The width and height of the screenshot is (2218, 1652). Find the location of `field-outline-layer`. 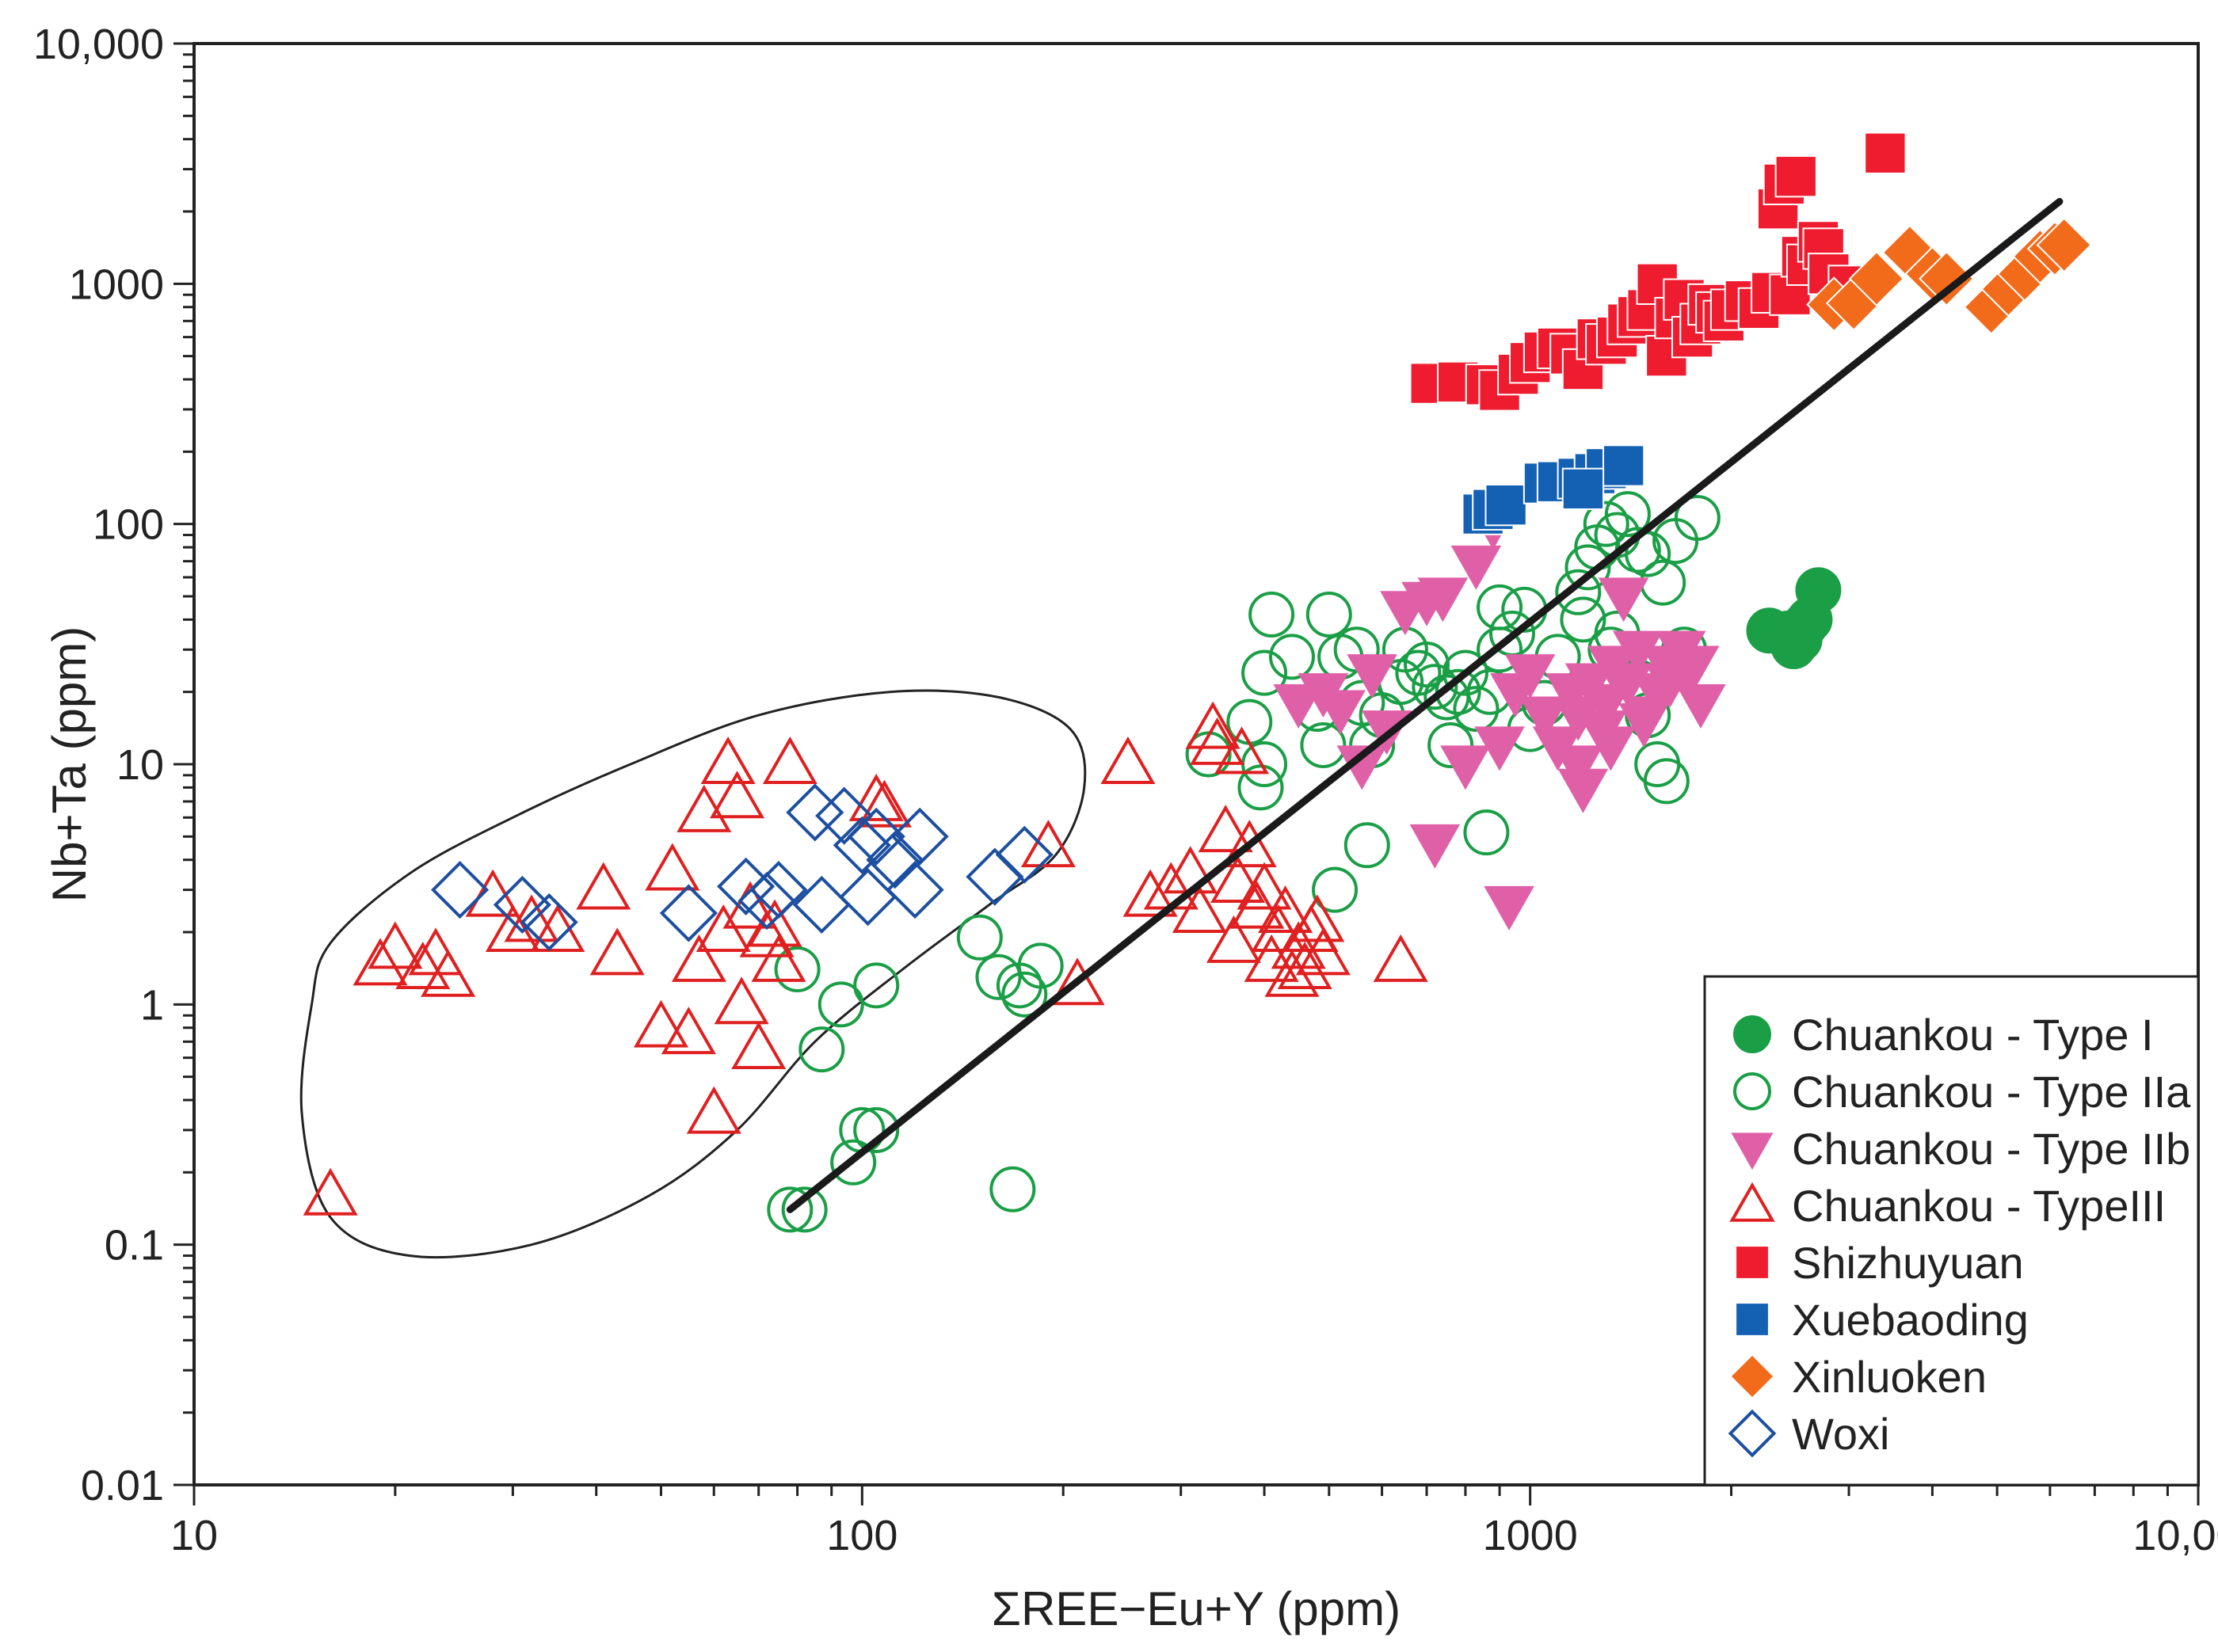

field-outline-layer is located at coordinates (693, 974).